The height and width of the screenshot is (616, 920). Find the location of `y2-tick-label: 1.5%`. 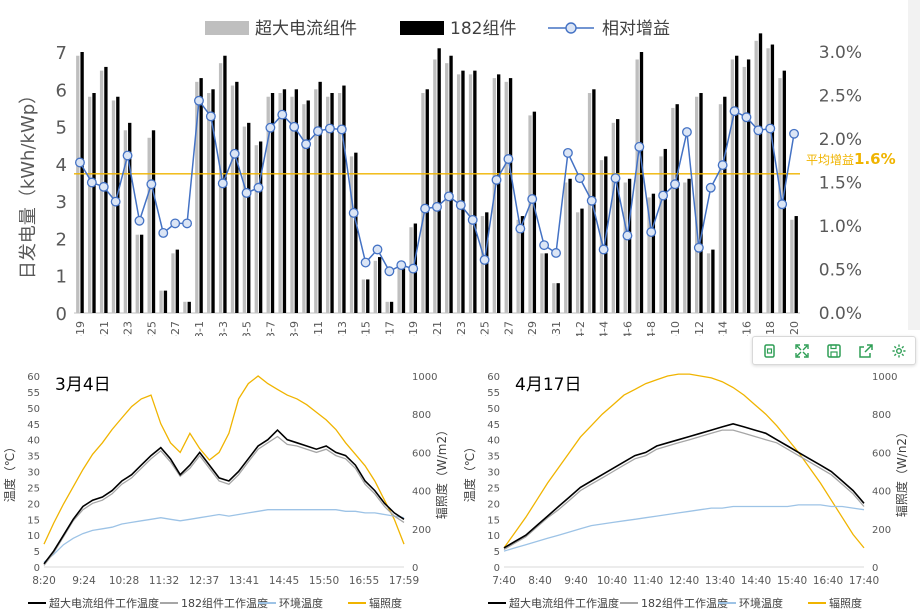

y2-tick-label: 1.5% is located at coordinates (840, 184).